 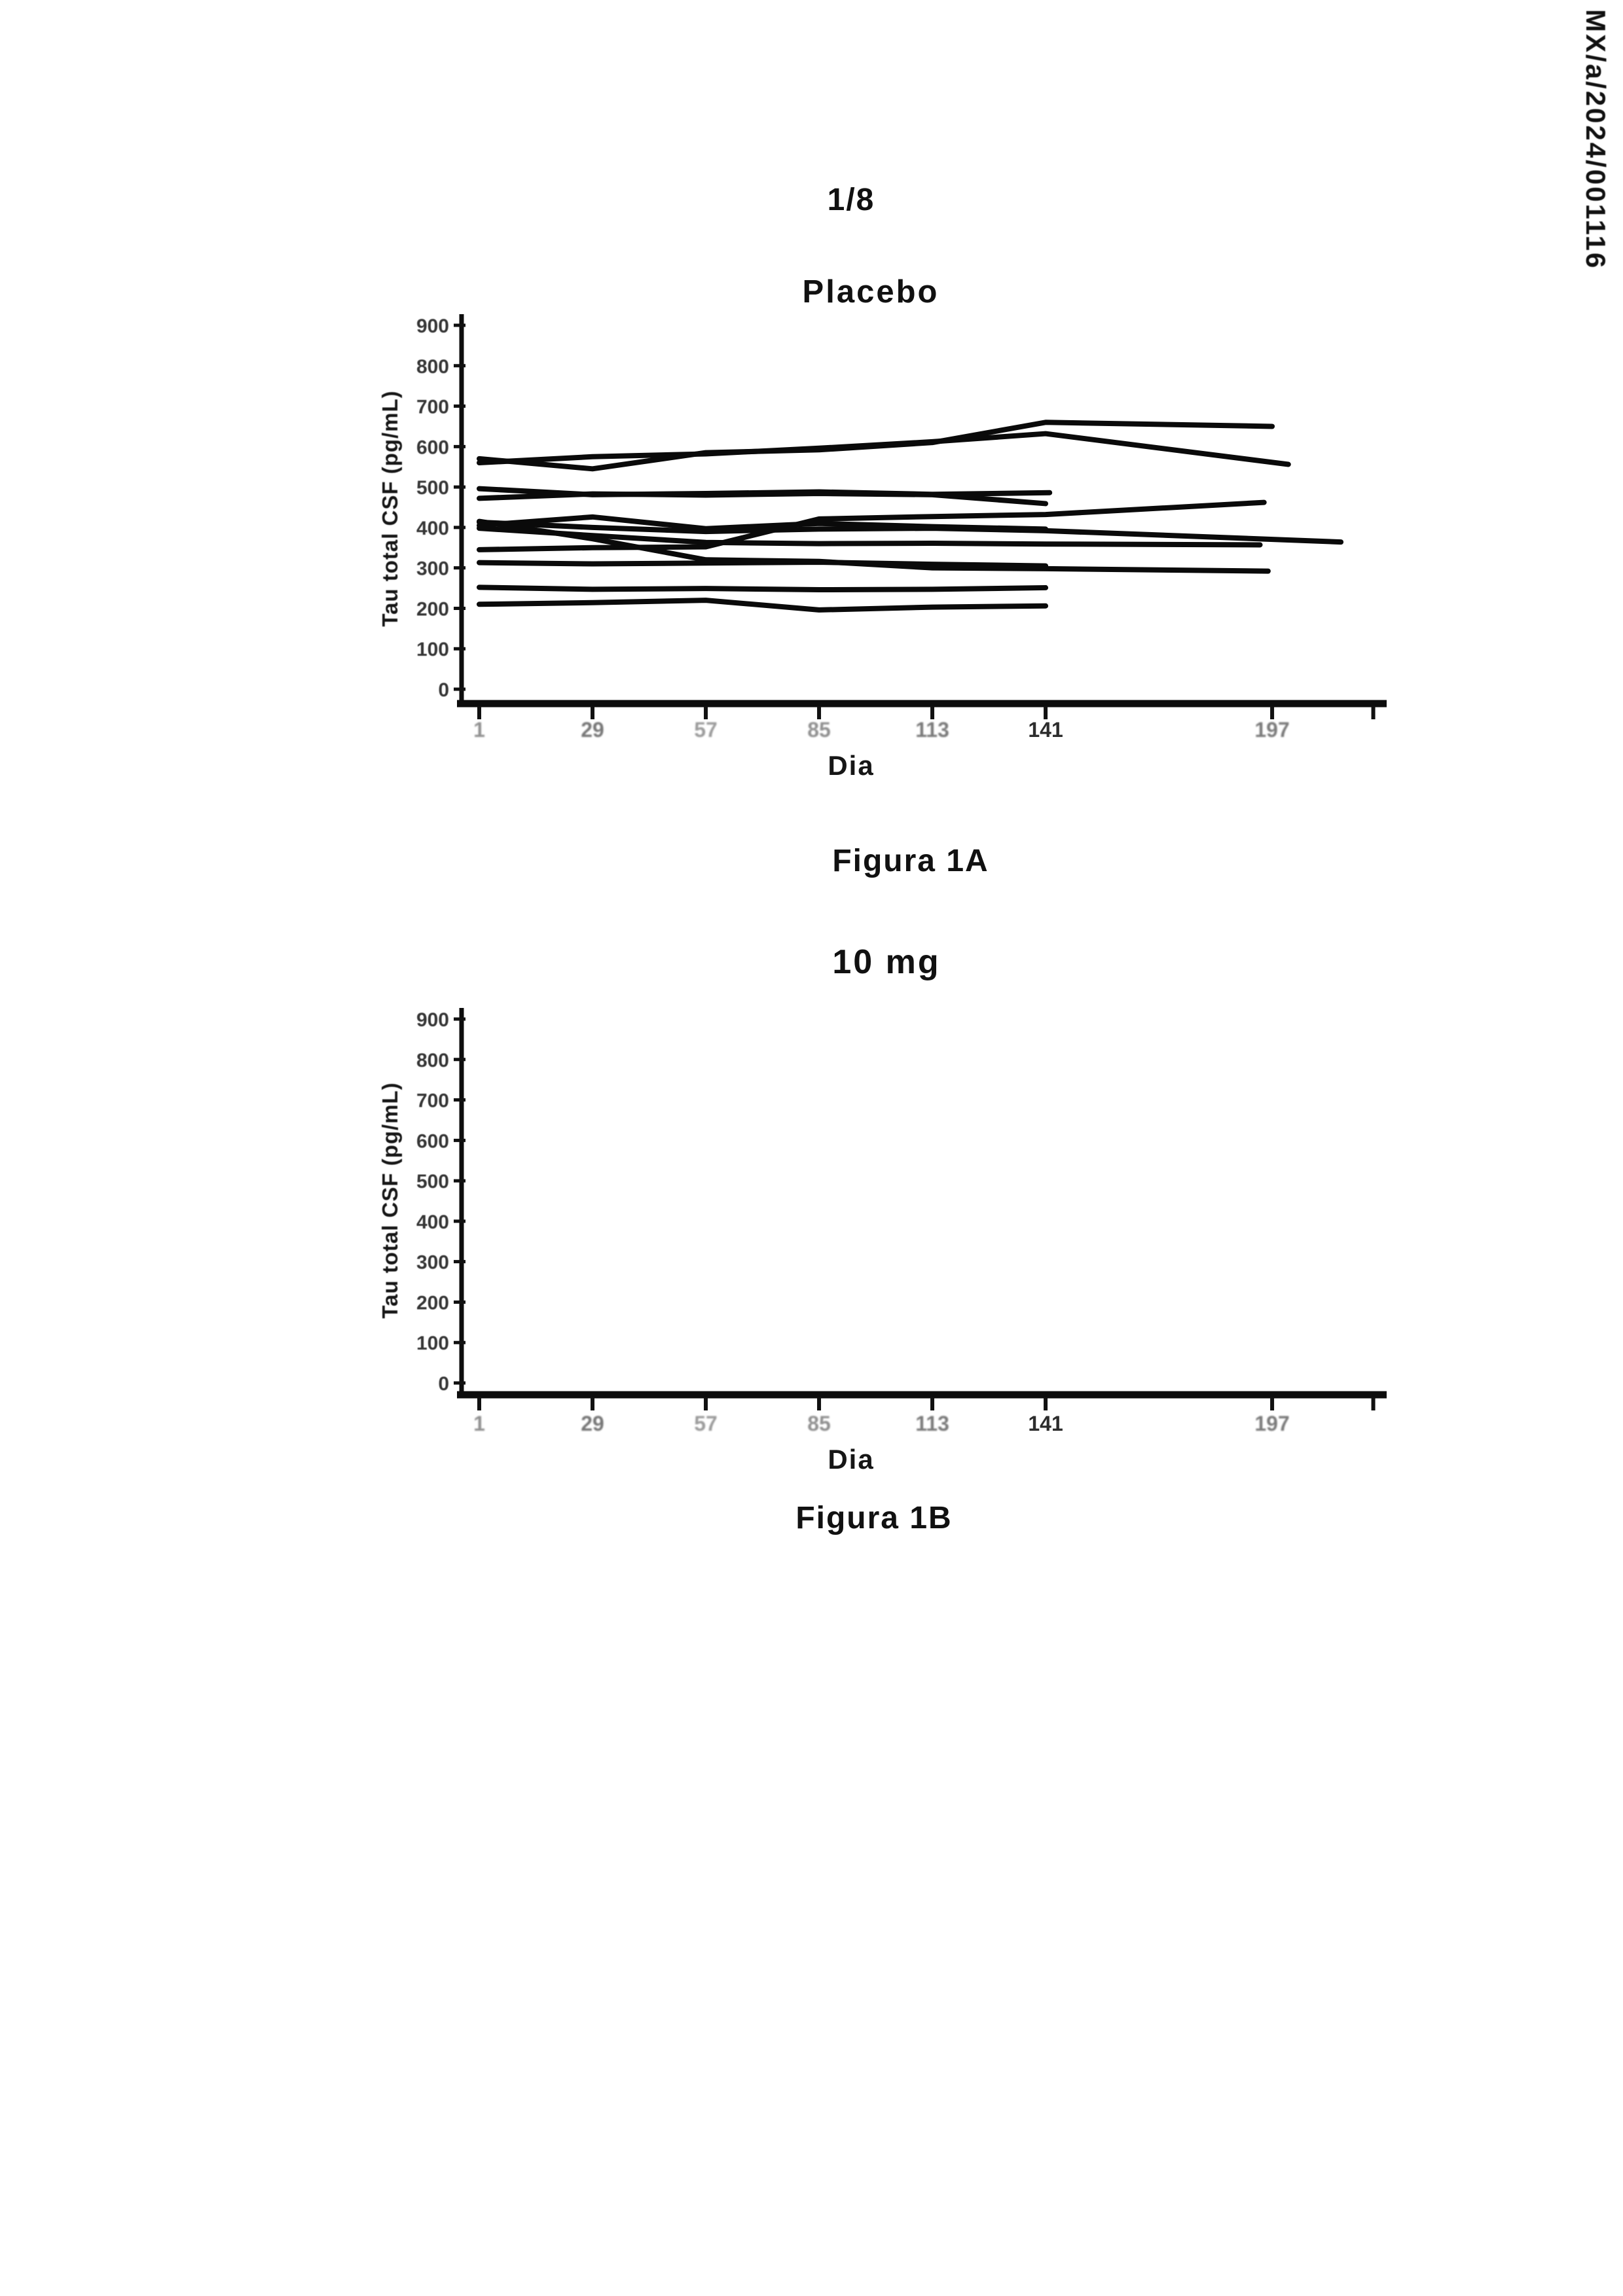 I want to click on chart-title-10mg: 10 mg, so click(x=886, y=962).